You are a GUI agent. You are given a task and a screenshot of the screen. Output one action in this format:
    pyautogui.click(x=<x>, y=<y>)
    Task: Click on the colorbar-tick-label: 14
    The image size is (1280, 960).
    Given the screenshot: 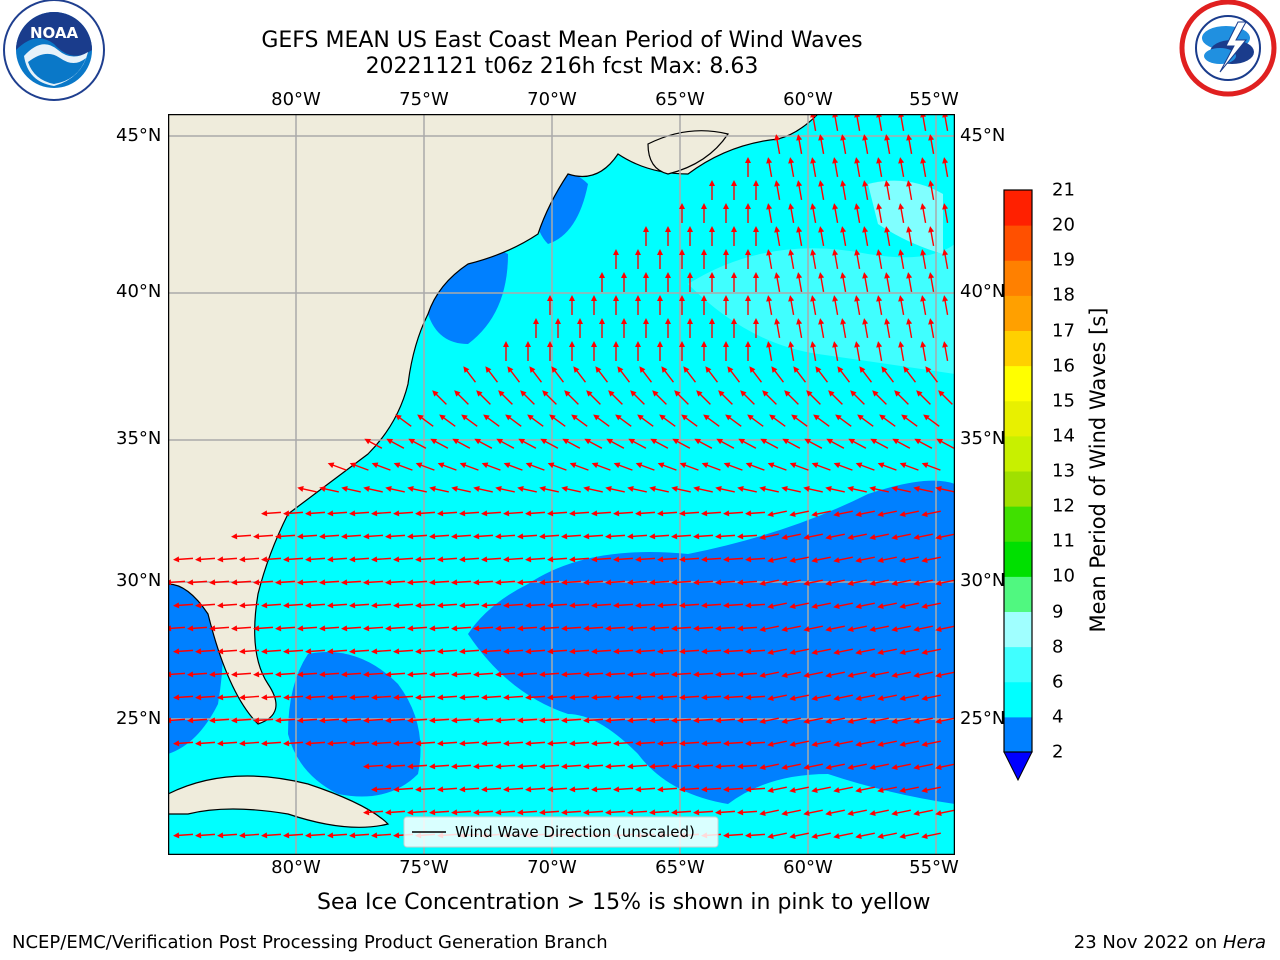 What is the action you would take?
    pyautogui.click(x=1063, y=436)
    